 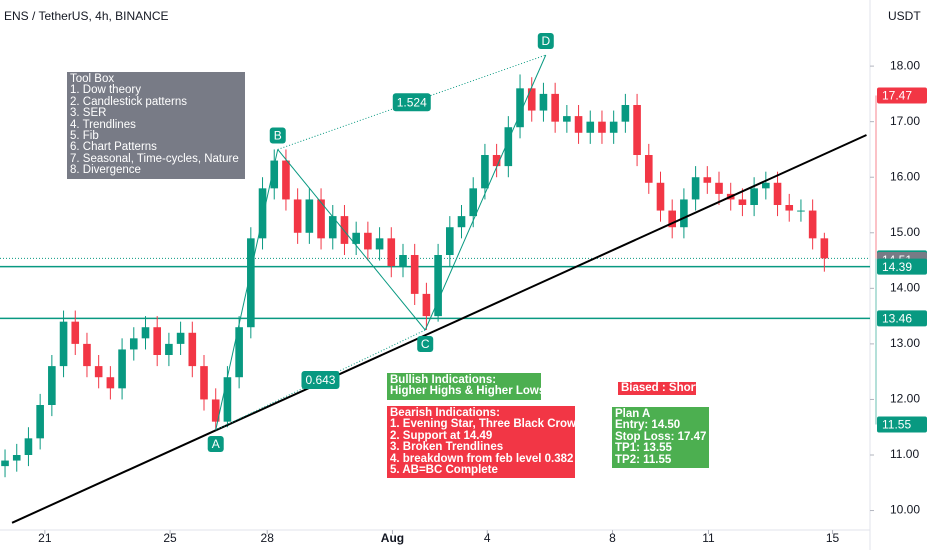 What do you see at coordinates (904, 454) in the screenshot?
I see `y-tick-label: 11.00` at bounding box center [904, 454].